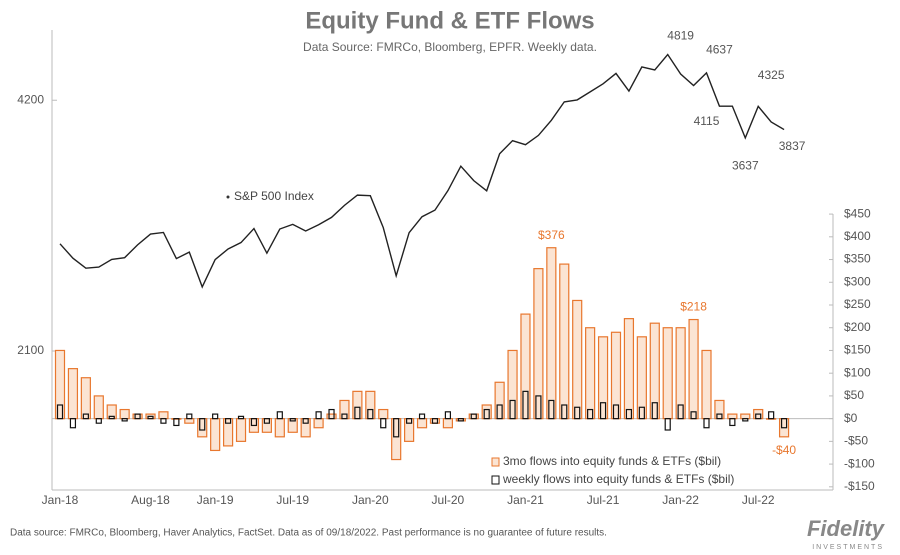 The image size is (900, 555). Describe the element at coordinates (680, 500) in the screenshot. I see `x-tick-label: Jan-22` at that location.